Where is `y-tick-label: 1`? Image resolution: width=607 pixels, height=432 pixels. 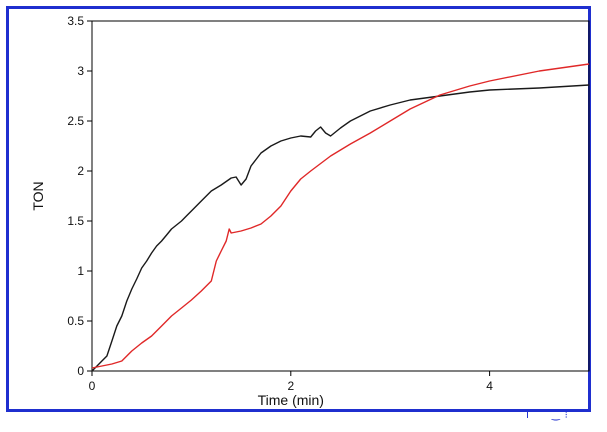 y-tick-label: 1 is located at coordinates (80, 271).